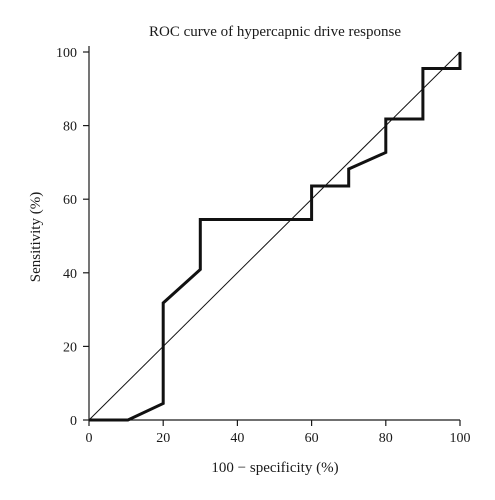 This screenshot has width=495, height=500. Describe the element at coordinates (70, 127) in the screenshot. I see `y-tick-label: 80` at that location.